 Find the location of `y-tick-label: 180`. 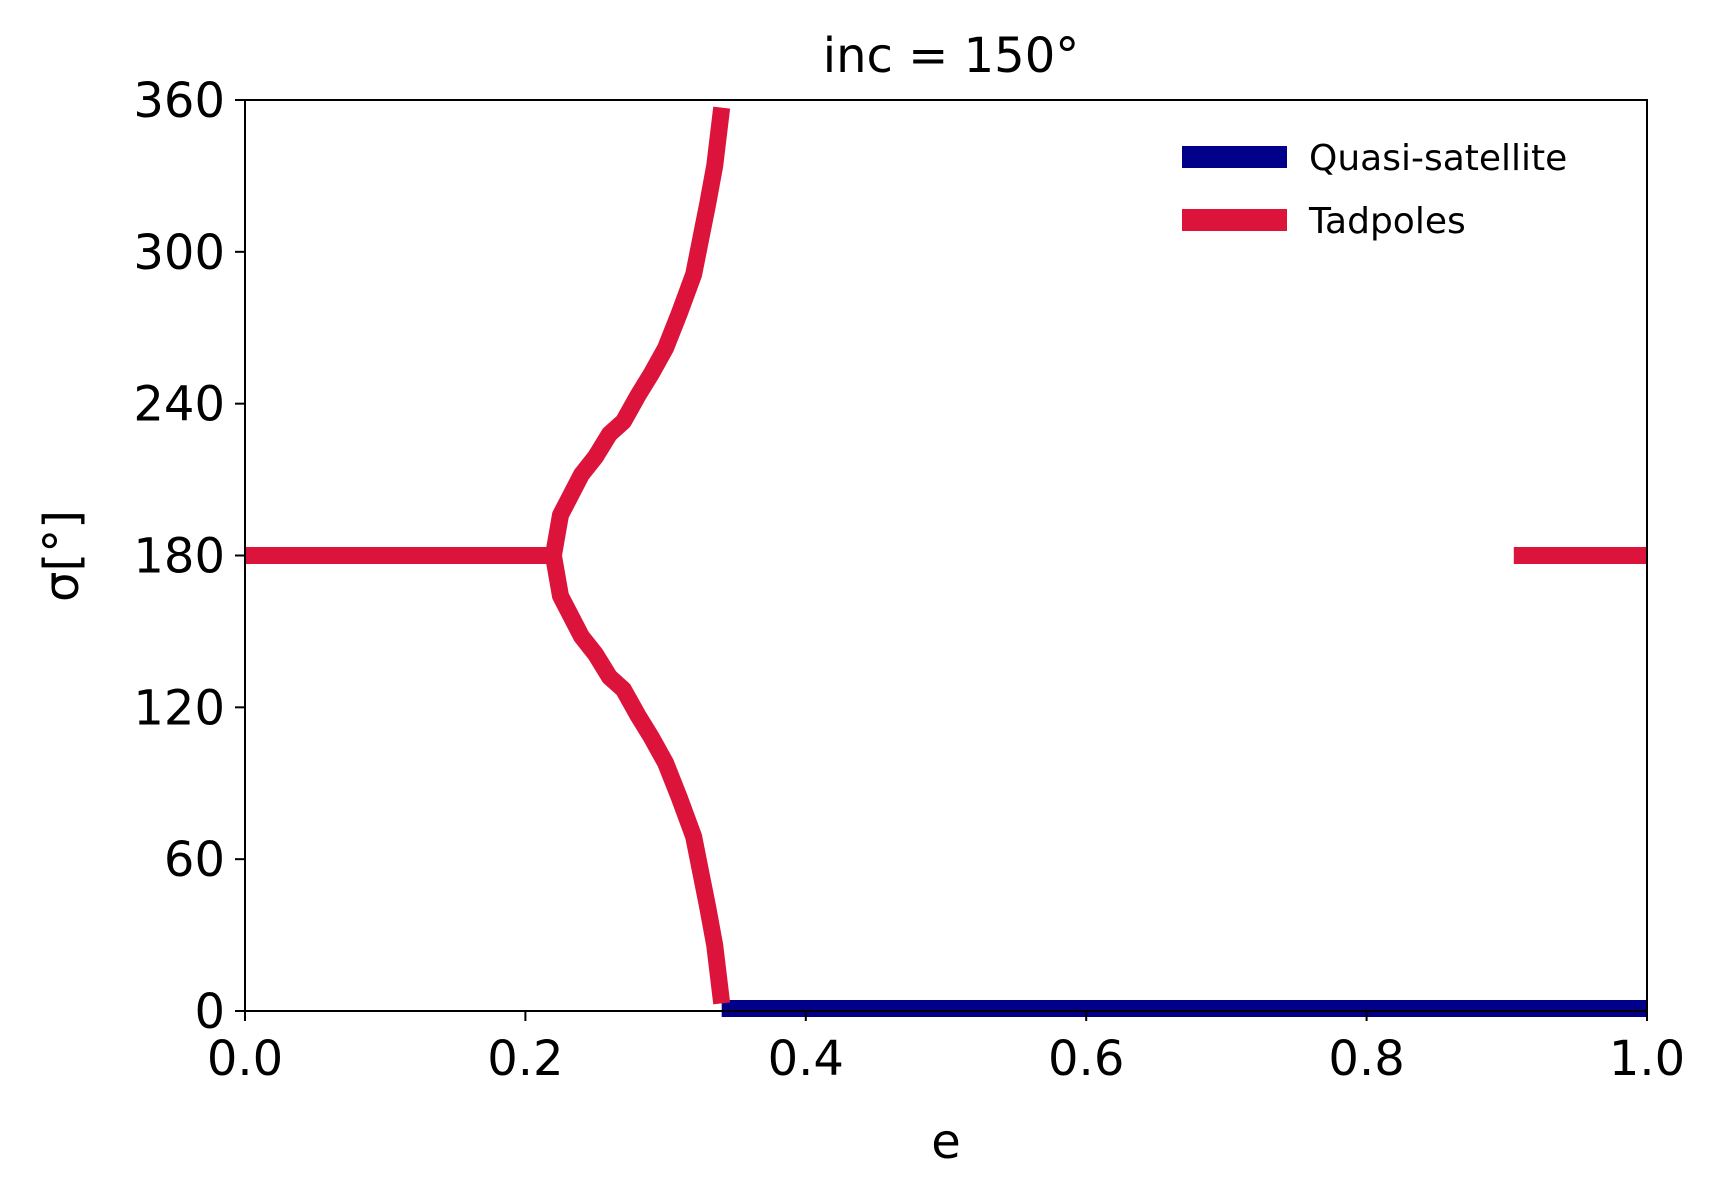

y-tick-label: 180 is located at coordinates (179, 557).